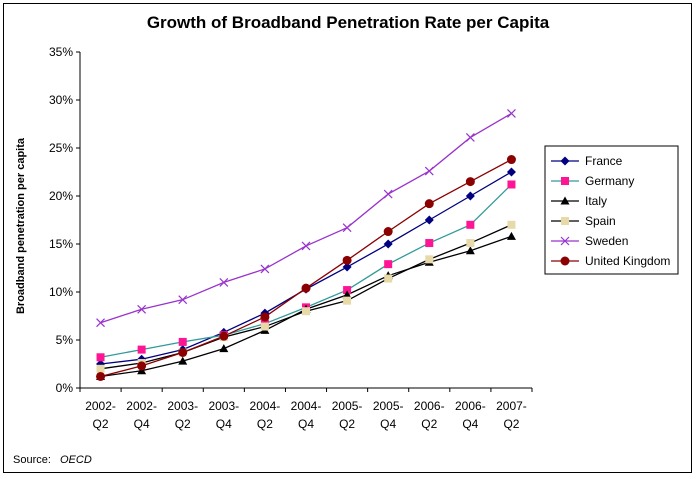 This screenshot has width=700, height=479. Describe the element at coordinates (347, 415) in the screenshot. I see `x-tick-label: 2005-Q2` at that location.